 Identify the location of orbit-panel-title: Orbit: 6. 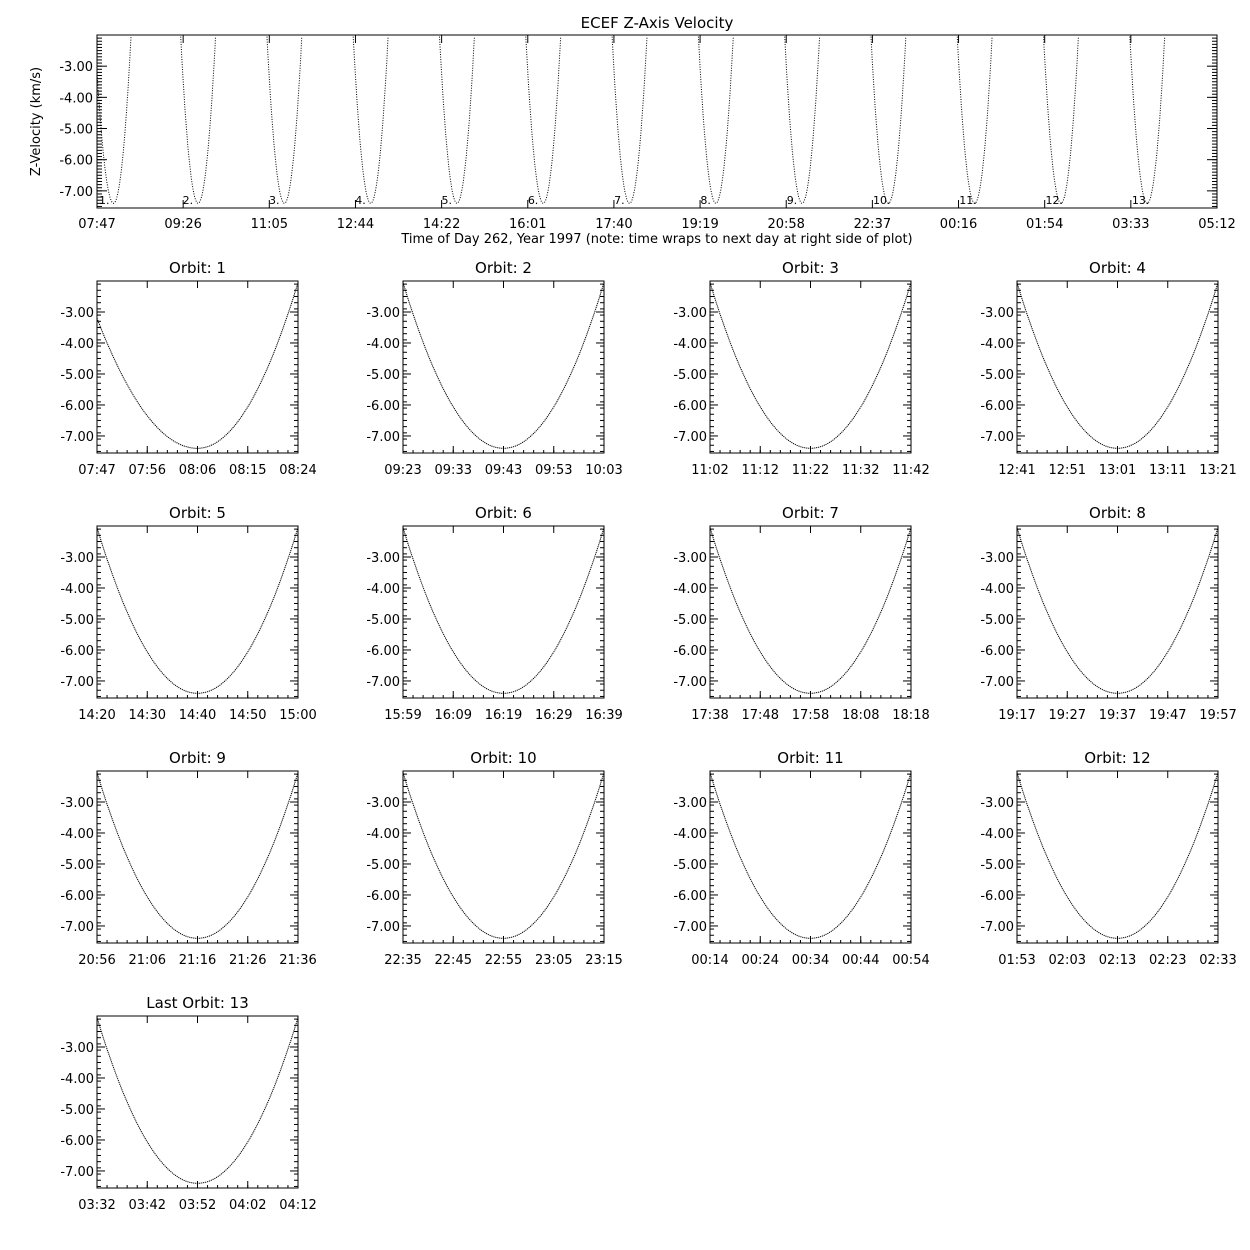
(503, 513).